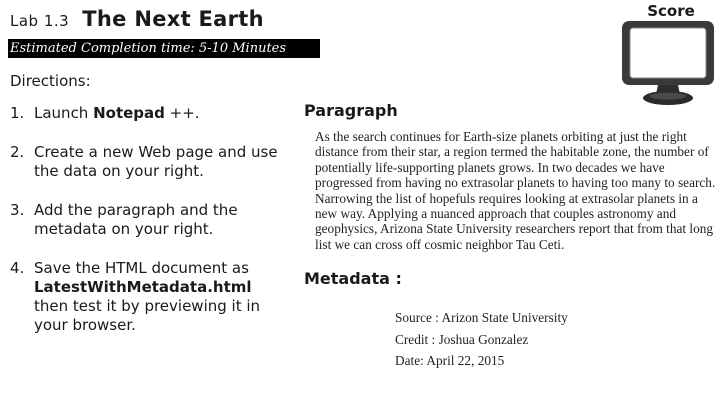  Describe the element at coordinates (64, 113) in the screenshot. I see `step-text-part: Launch` at that location.